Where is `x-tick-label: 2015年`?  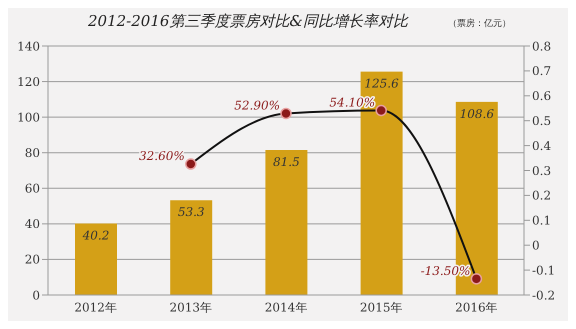
x-tick-label: 2015年 is located at coordinates (381, 307).